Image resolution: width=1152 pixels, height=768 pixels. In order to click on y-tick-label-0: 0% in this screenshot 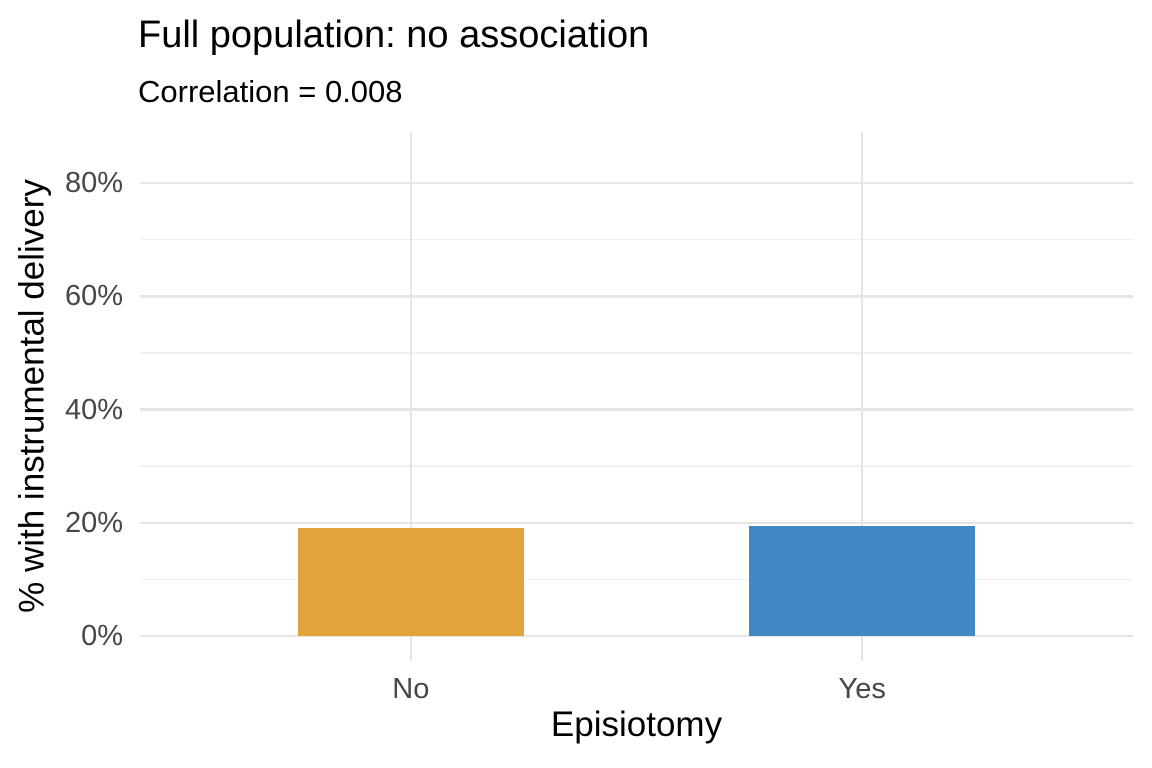, I will do `click(102, 636)`.